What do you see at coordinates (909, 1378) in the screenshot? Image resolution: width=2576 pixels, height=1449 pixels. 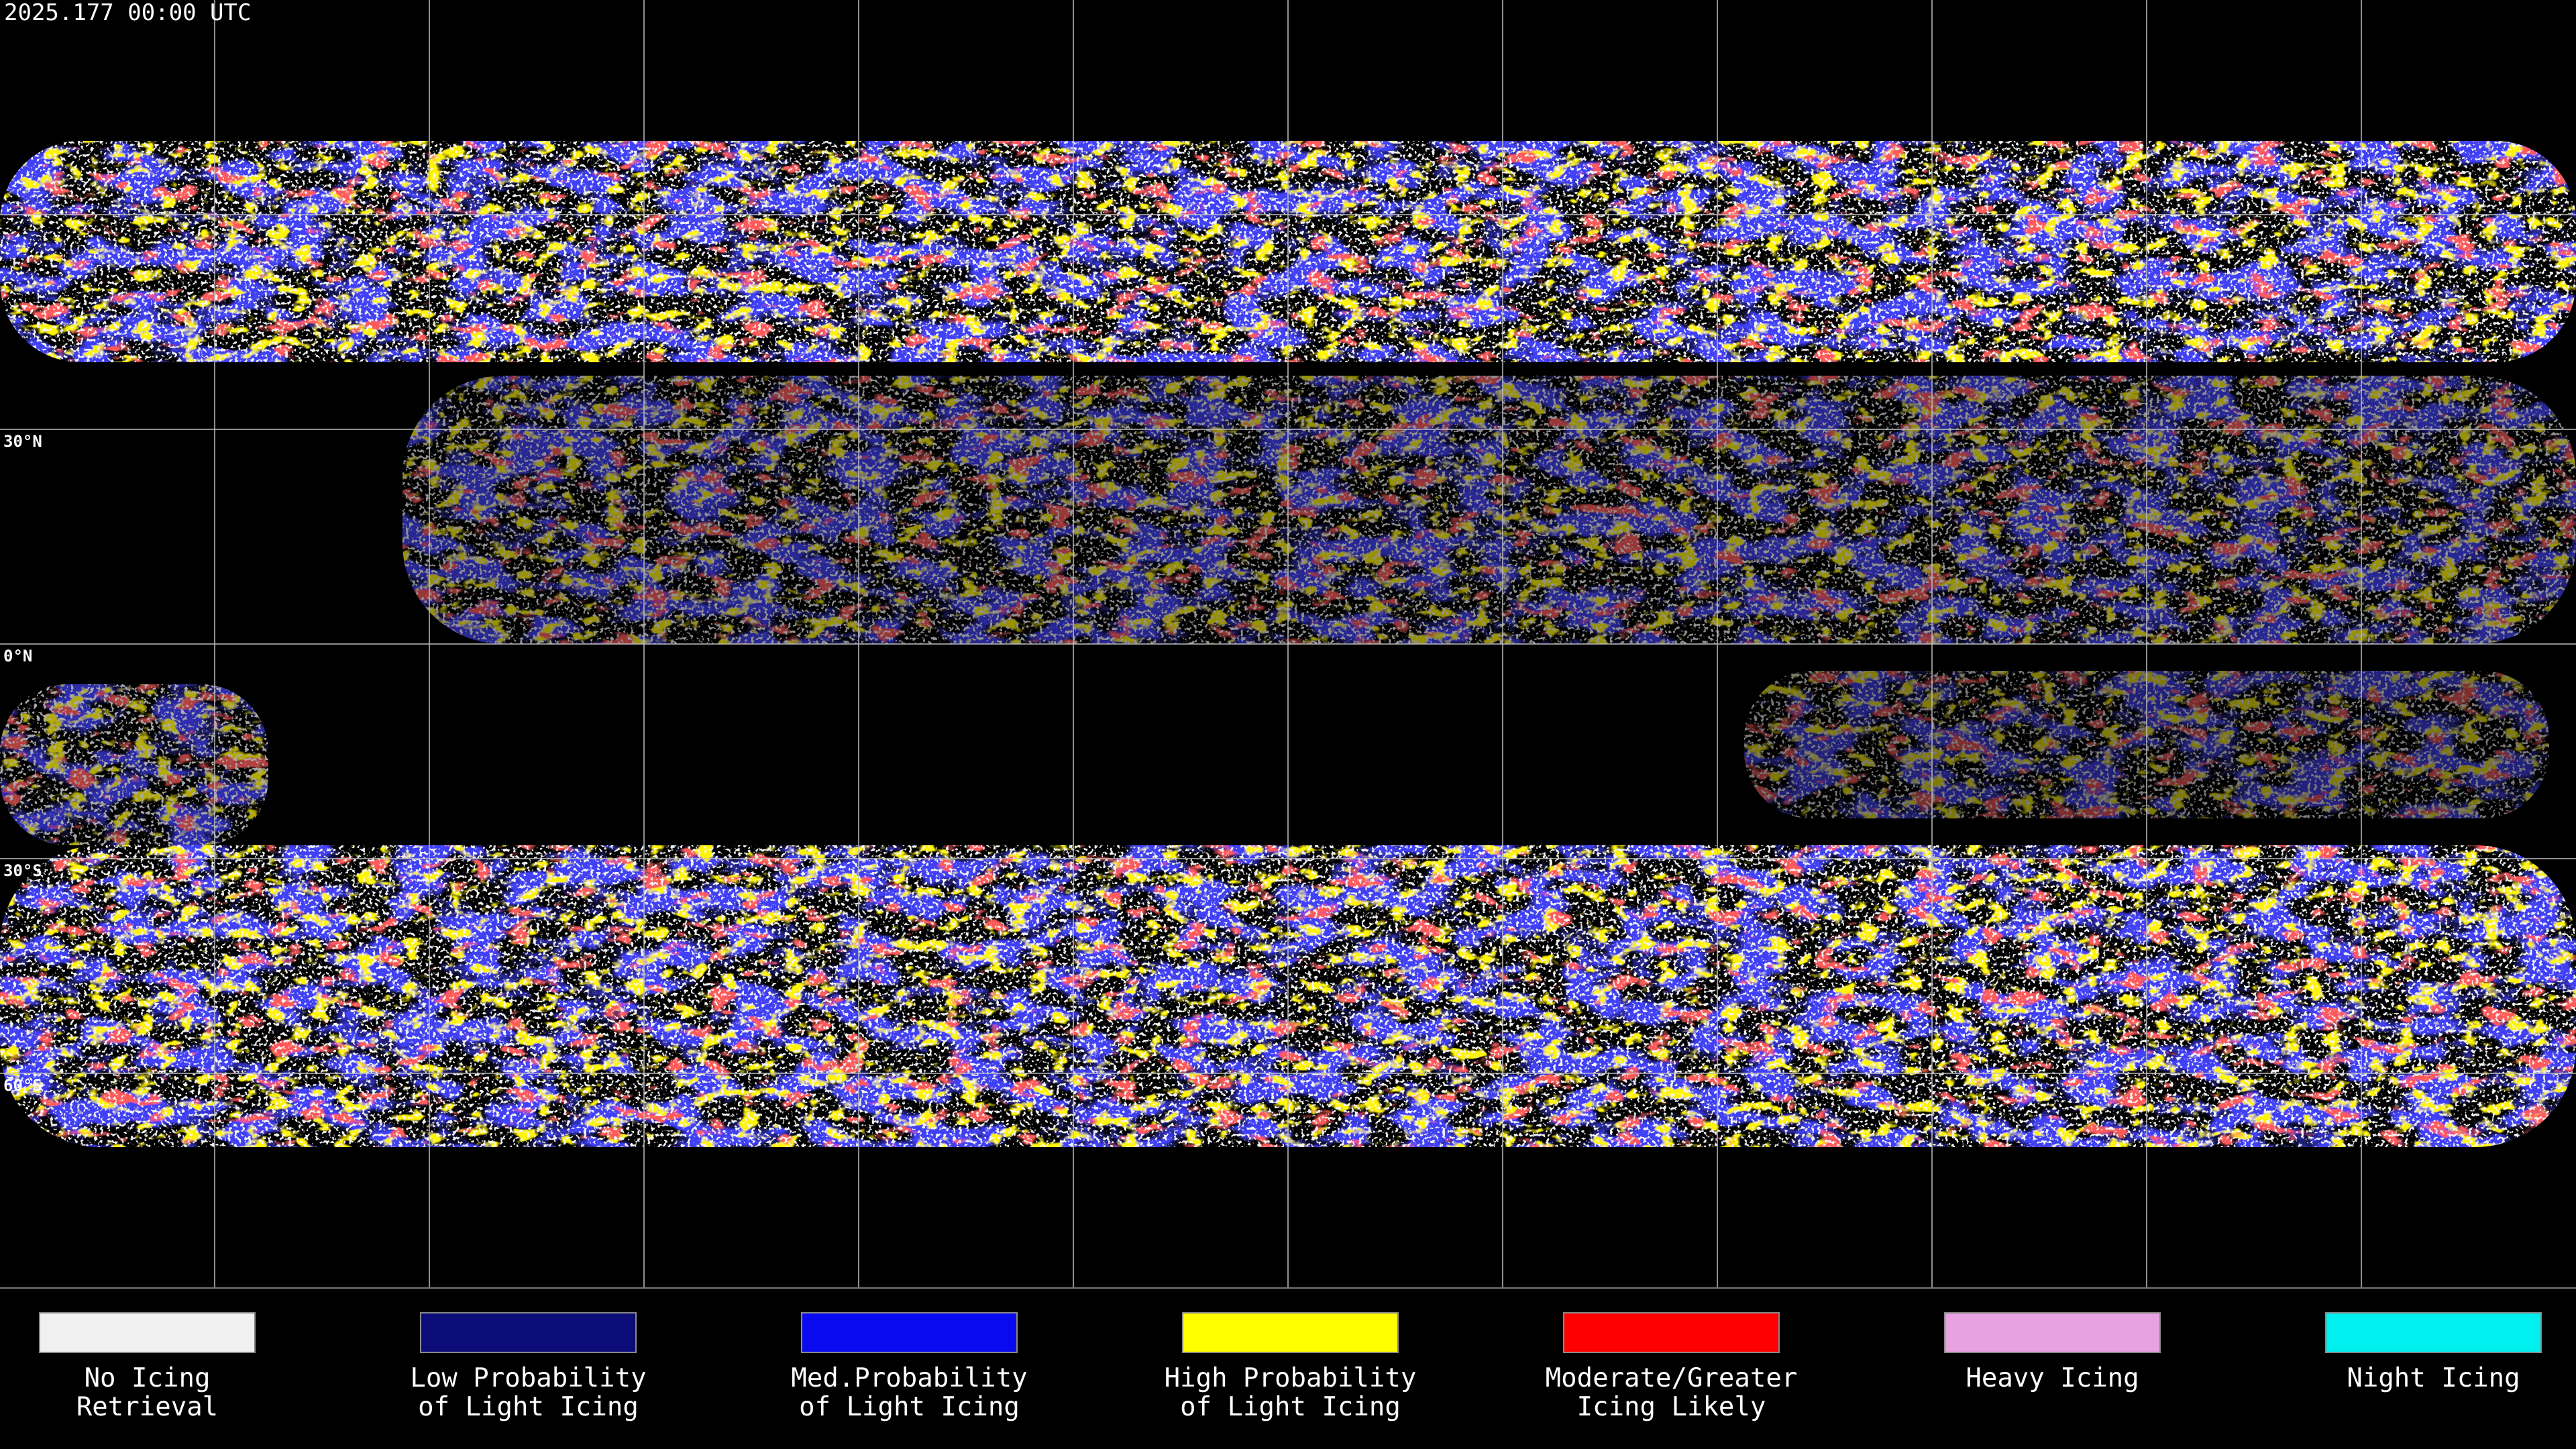 I see `legend-label: Med.Probability` at bounding box center [909, 1378].